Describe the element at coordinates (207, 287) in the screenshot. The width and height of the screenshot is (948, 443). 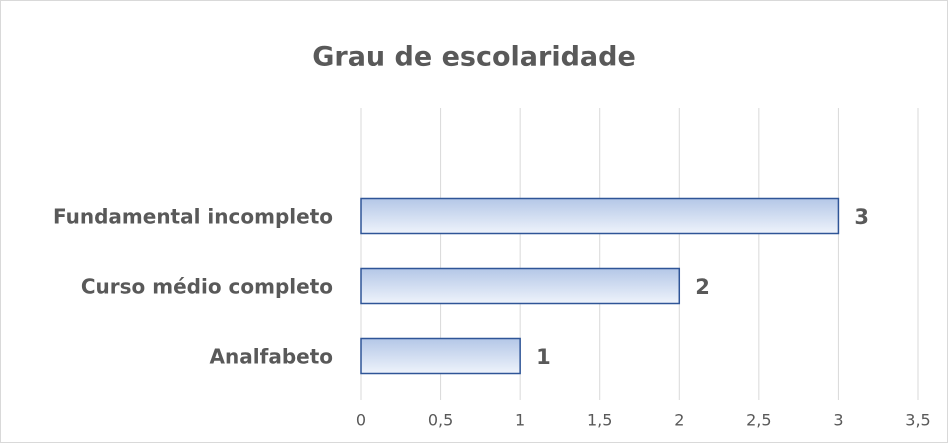
I see `y-tick-label: Curso médio completo` at that location.